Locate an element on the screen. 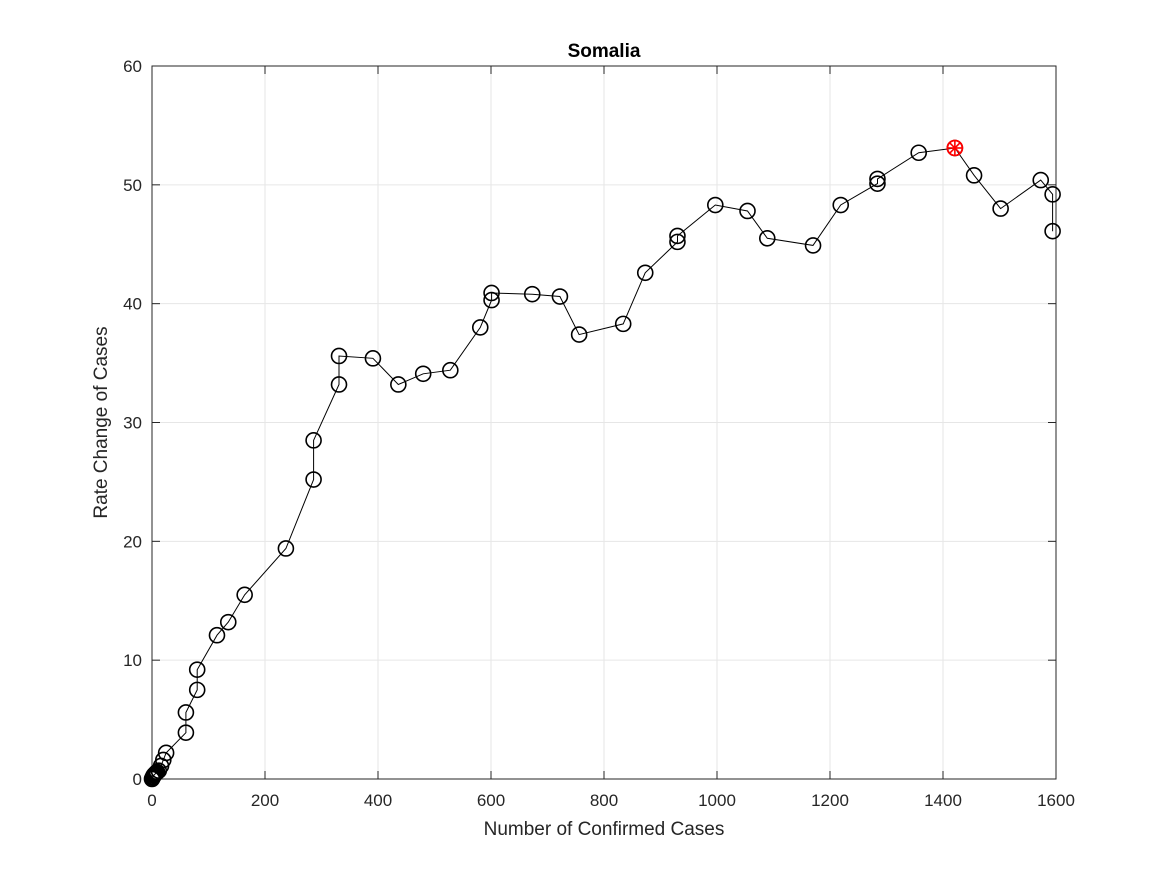 This screenshot has height=875, width=1167. y-tick-label: 50 is located at coordinates (132, 185).